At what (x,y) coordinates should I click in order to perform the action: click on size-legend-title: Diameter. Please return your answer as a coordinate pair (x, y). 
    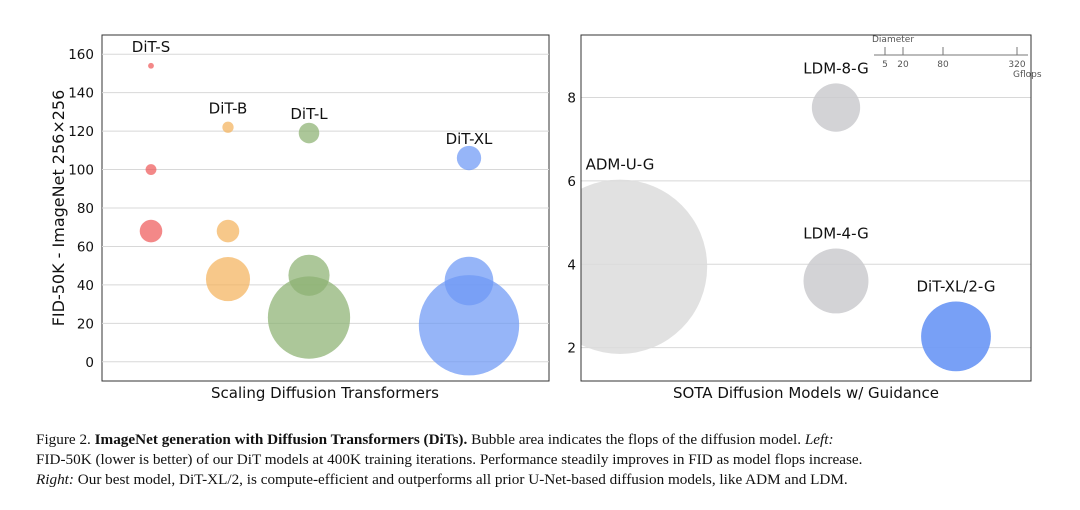
    Looking at the image, I should click on (893, 40).